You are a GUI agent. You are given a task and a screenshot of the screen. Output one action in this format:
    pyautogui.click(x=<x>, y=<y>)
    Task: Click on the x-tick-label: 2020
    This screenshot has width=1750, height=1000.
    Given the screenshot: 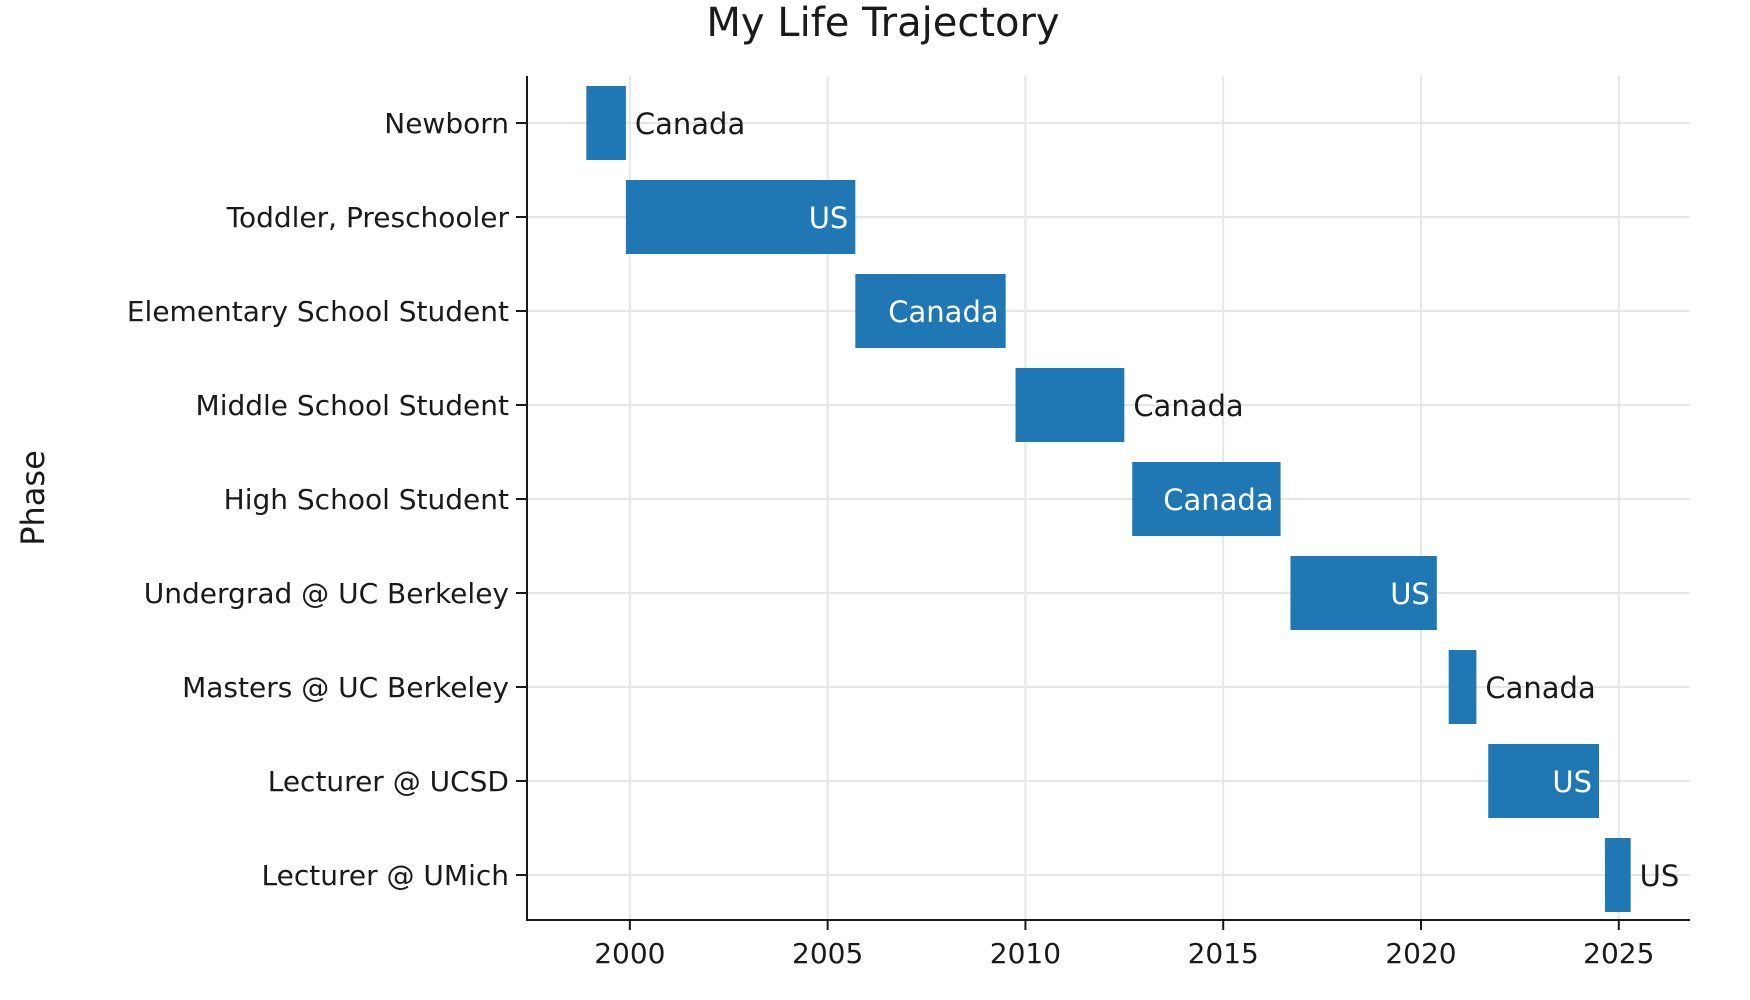 What is the action you would take?
    pyautogui.click(x=1420, y=953)
    